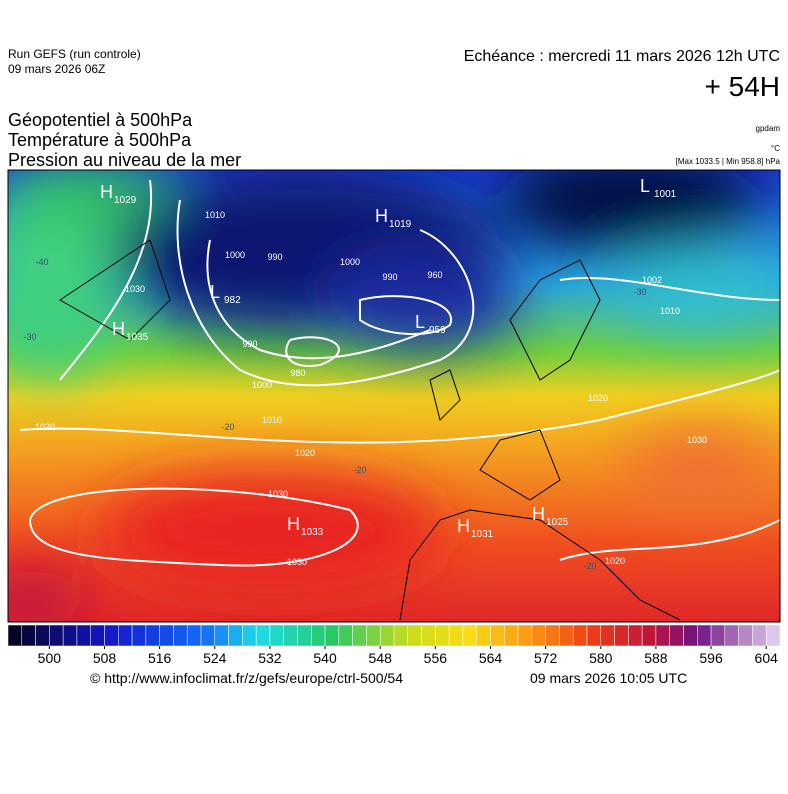 The width and height of the screenshot is (788, 794). Describe the element at coordinates (743, 86) in the screenshot. I see `lead-time: + 54H` at that location.